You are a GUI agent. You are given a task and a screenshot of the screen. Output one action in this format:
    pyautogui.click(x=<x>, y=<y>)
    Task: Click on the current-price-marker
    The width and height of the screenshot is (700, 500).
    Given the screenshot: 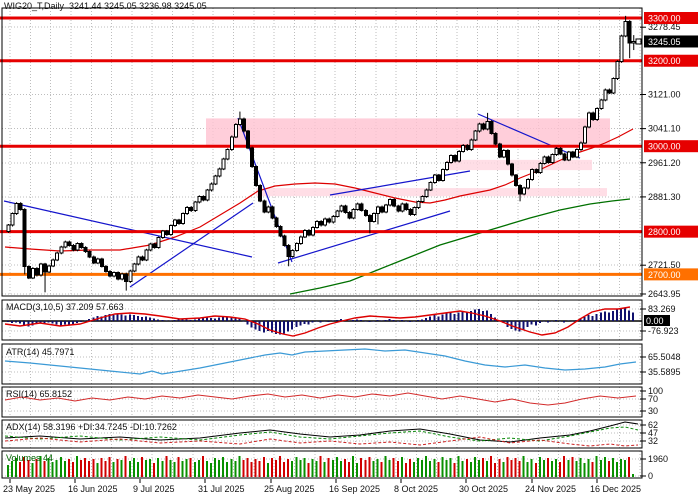 What is the action you would take?
    pyautogui.click(x=638, y=41)
    